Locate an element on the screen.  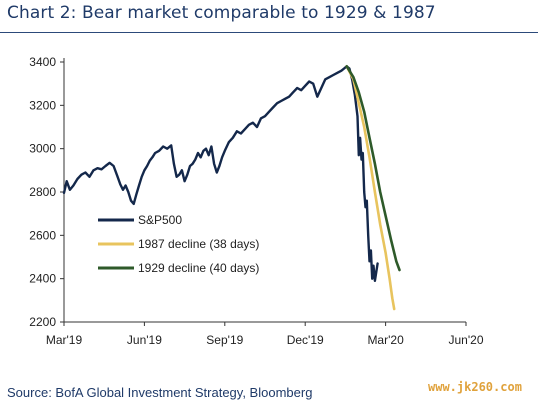
x-tick-label: Sep'19 is located at coordinates (224, 340).